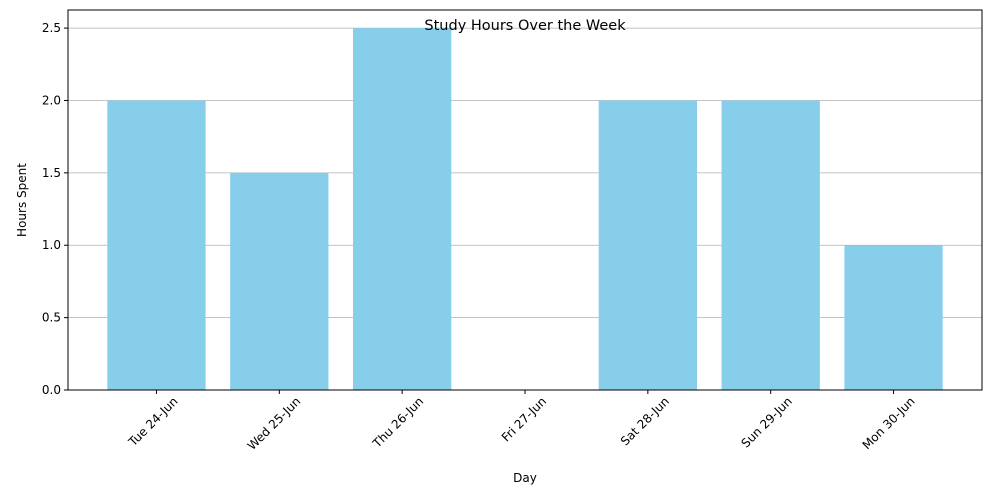  I want to click on x-axis-title: Day, so click(525, 478).